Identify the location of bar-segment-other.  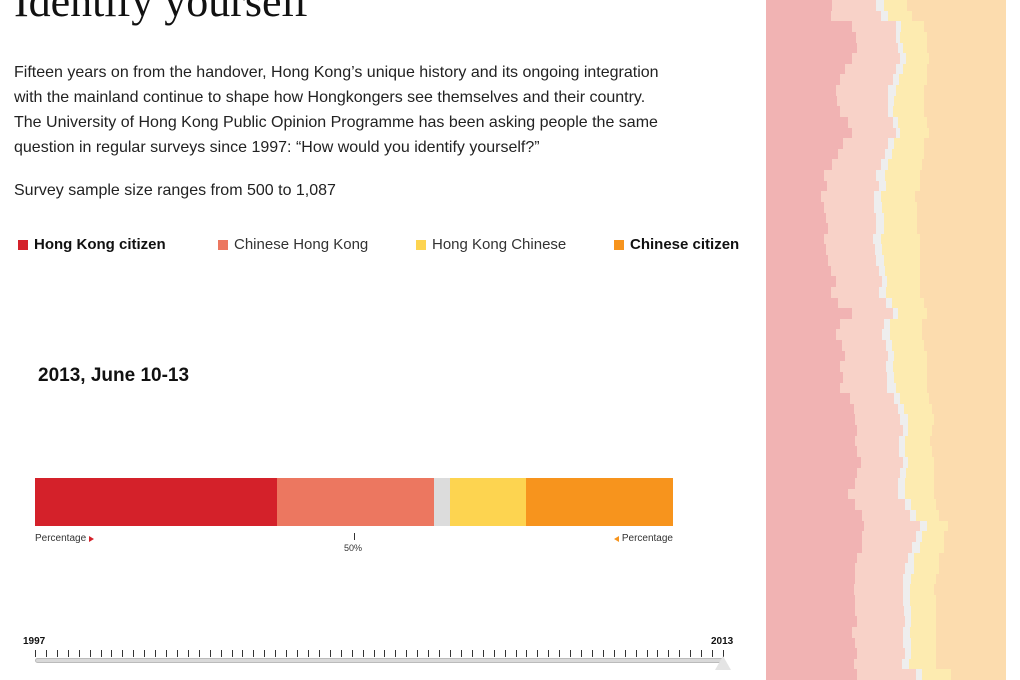
(441, 502).